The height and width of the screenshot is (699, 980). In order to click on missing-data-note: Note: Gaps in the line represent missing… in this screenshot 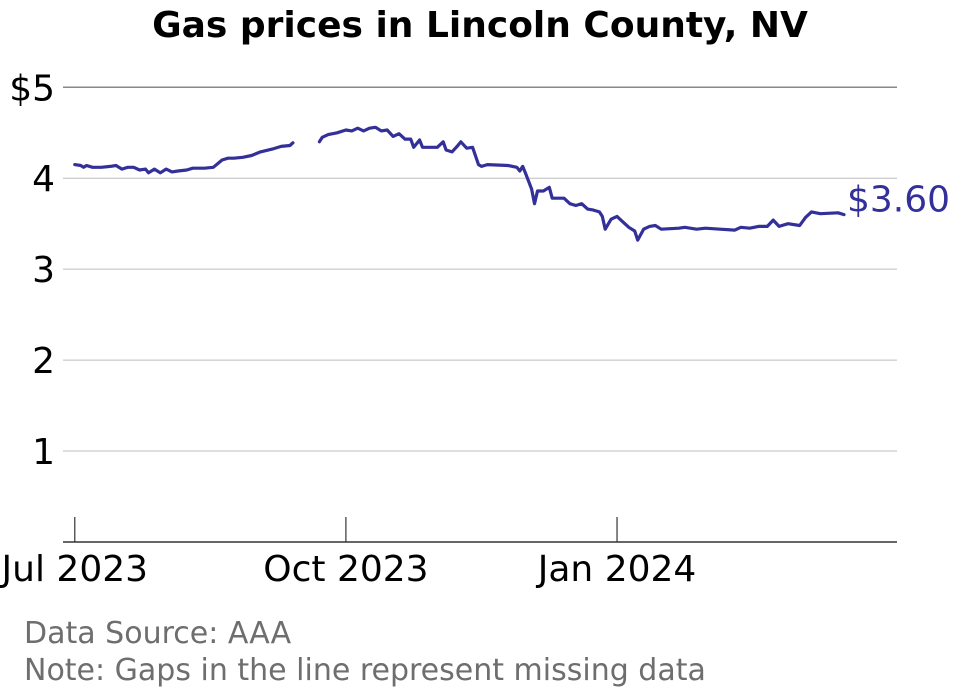, I will do `click(365, 670)`.